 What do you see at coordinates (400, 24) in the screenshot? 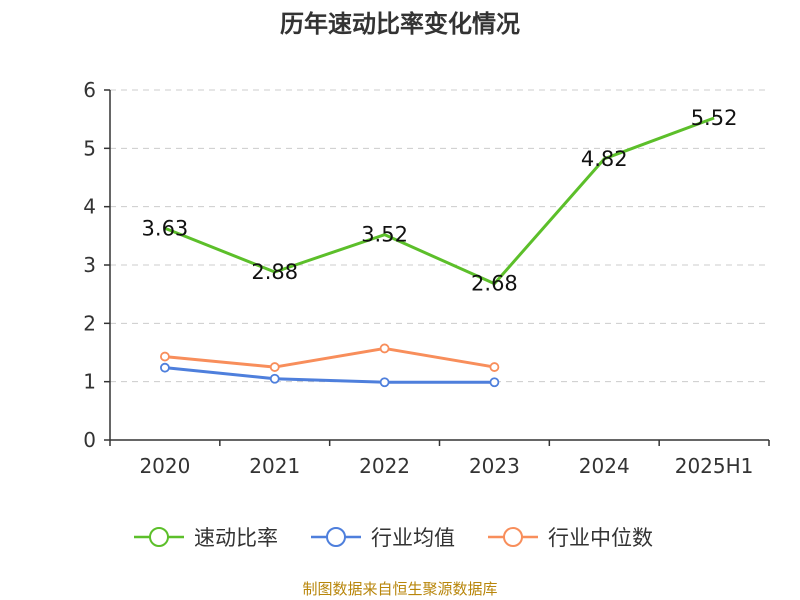
I see `chart-title: 历年速动比率变化情况` at bounding box center [400, 24].